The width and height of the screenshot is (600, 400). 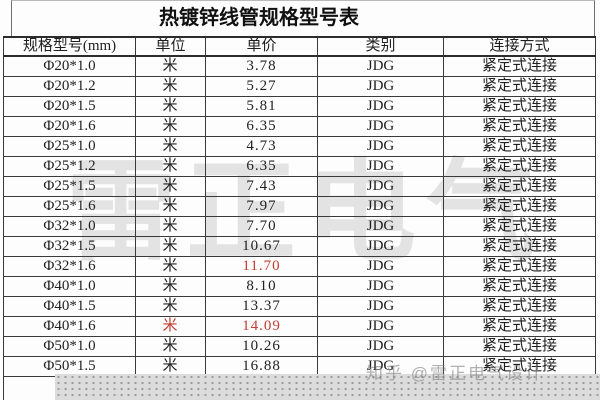 I want to click on table-row: Φ40*1.6 米 14.09 JDG 紧定式连接, so click(x=299, y=326).